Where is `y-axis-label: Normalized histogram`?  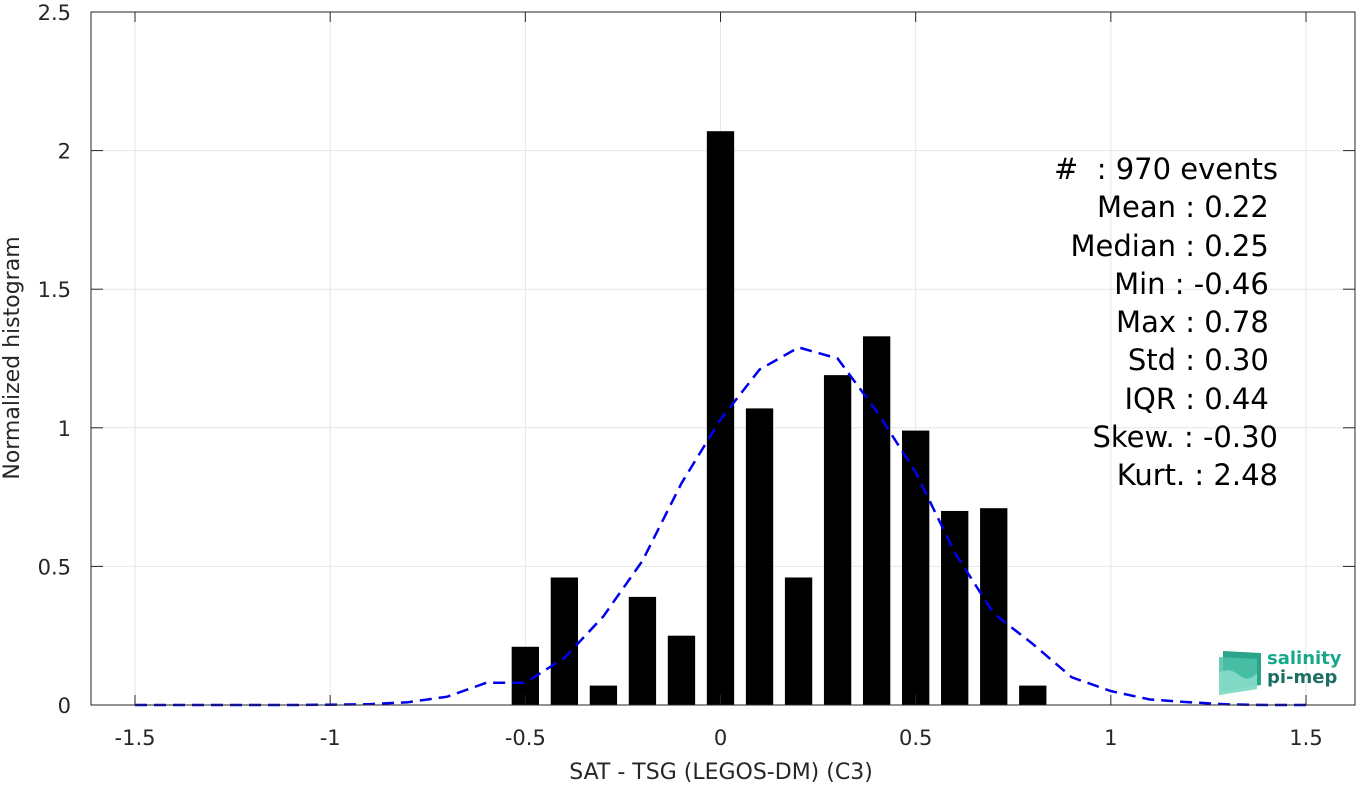 y-axis-label: Normalized histogram is located at coordinates (12, 357).